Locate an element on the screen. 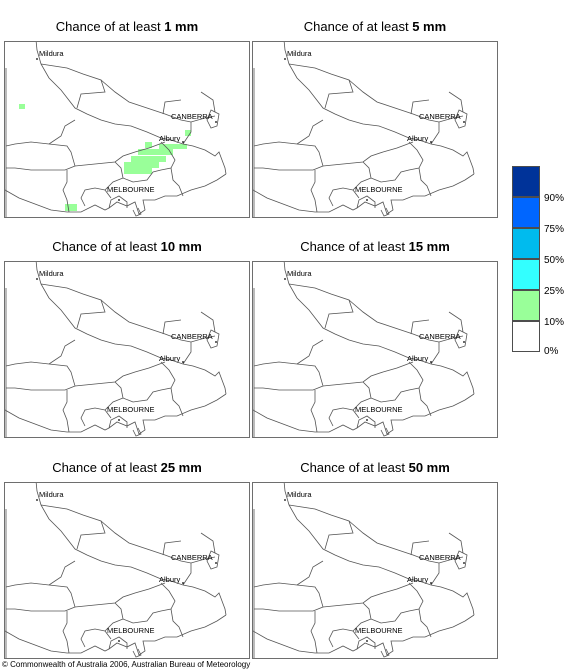  panel-title: Chance of at least 15 mm is located at coordinates (375, 248).